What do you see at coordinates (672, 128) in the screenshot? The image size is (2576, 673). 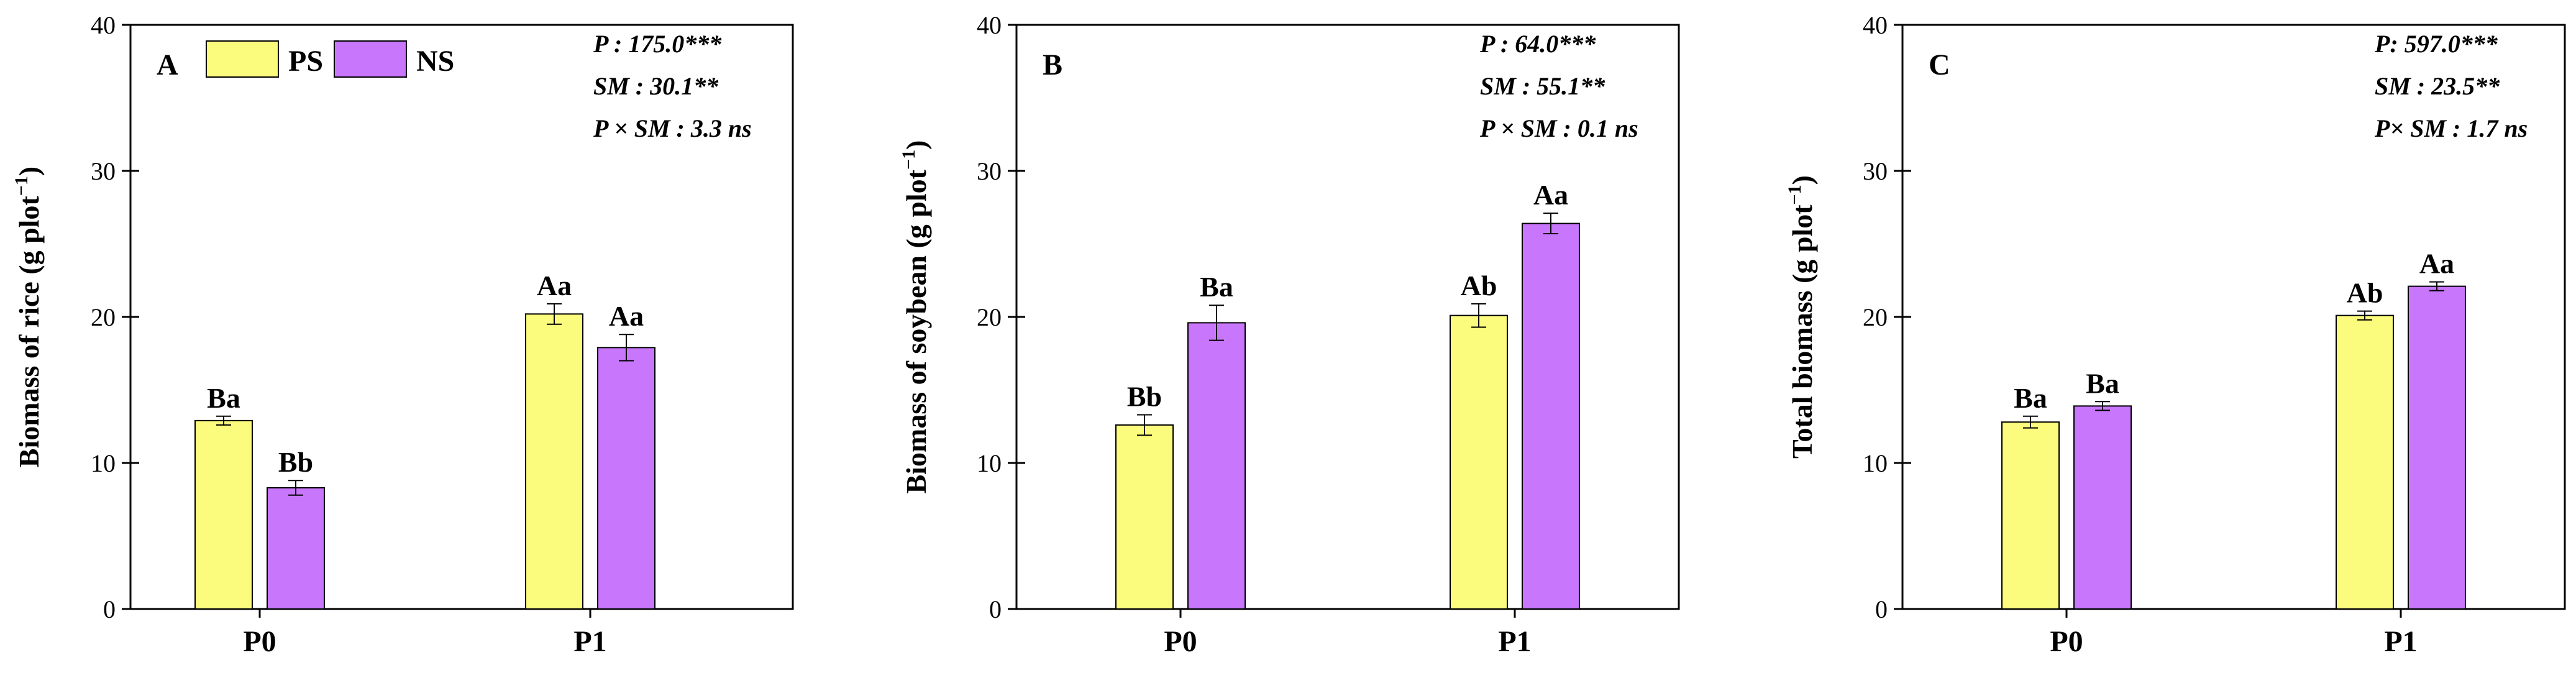 I see `stat-annotation: P × SM : 3.3 ns` at bounding box center [672, 128].